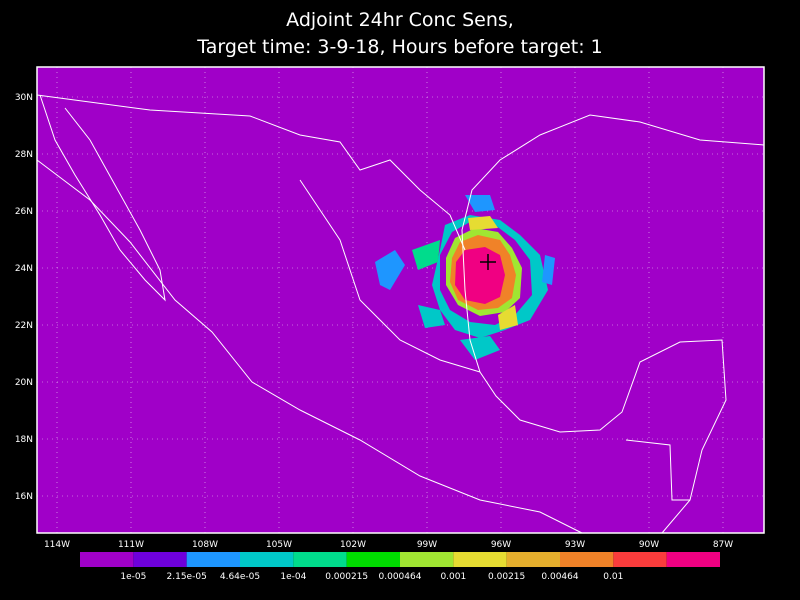 Image resolution: width=800 pixels, height=600 pixels. What do you see at coordinates (346, 577) in the screenshot?
I see `colorbar-label: 0.000215` at bounding box center [346, 577].